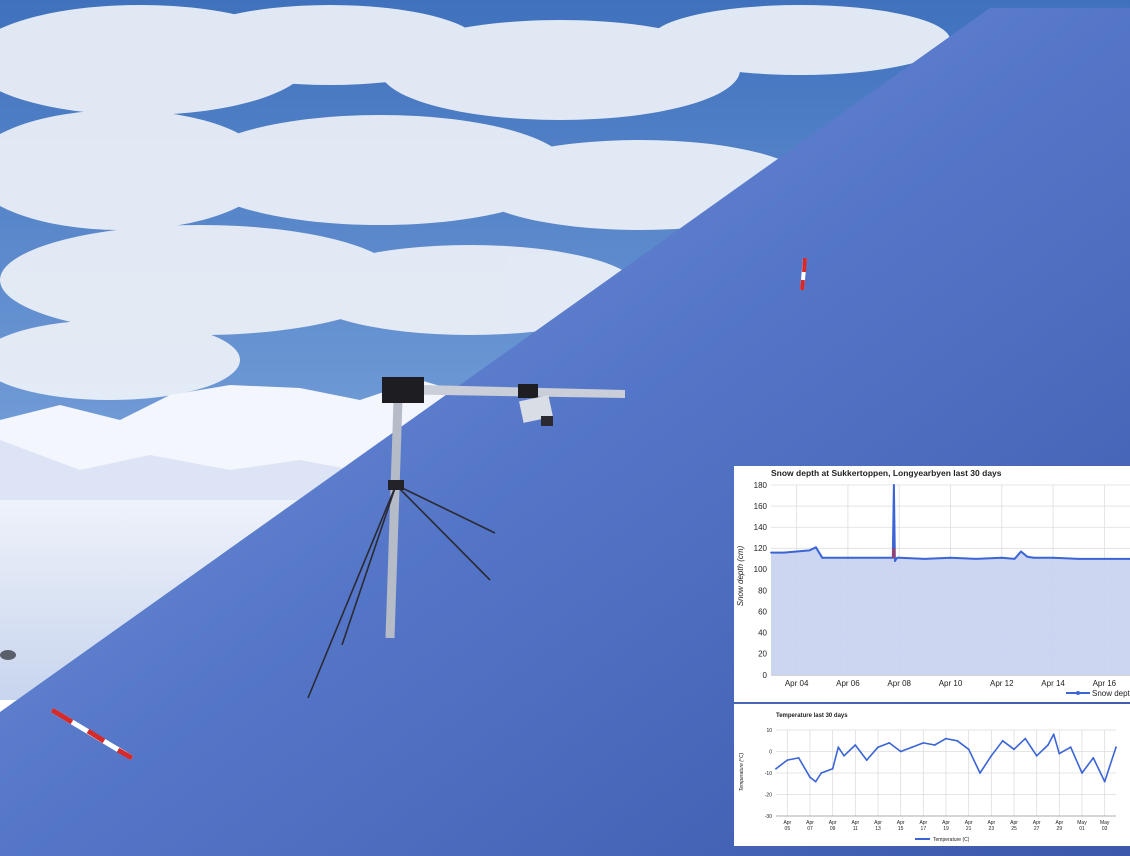  Describe the element at coordinates (768, 795) in the screenshot. I see `temp-ytick-label: -20` at that location.